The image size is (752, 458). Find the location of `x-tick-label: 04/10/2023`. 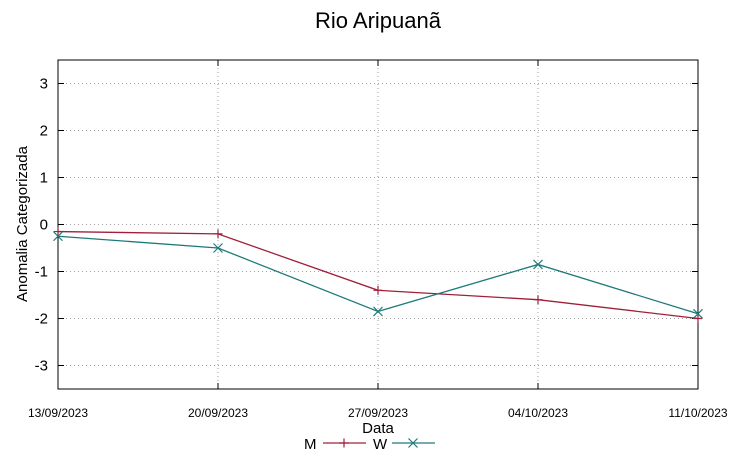

x-tick-label: 04/10/2023 is located at coordinates (538, 413).